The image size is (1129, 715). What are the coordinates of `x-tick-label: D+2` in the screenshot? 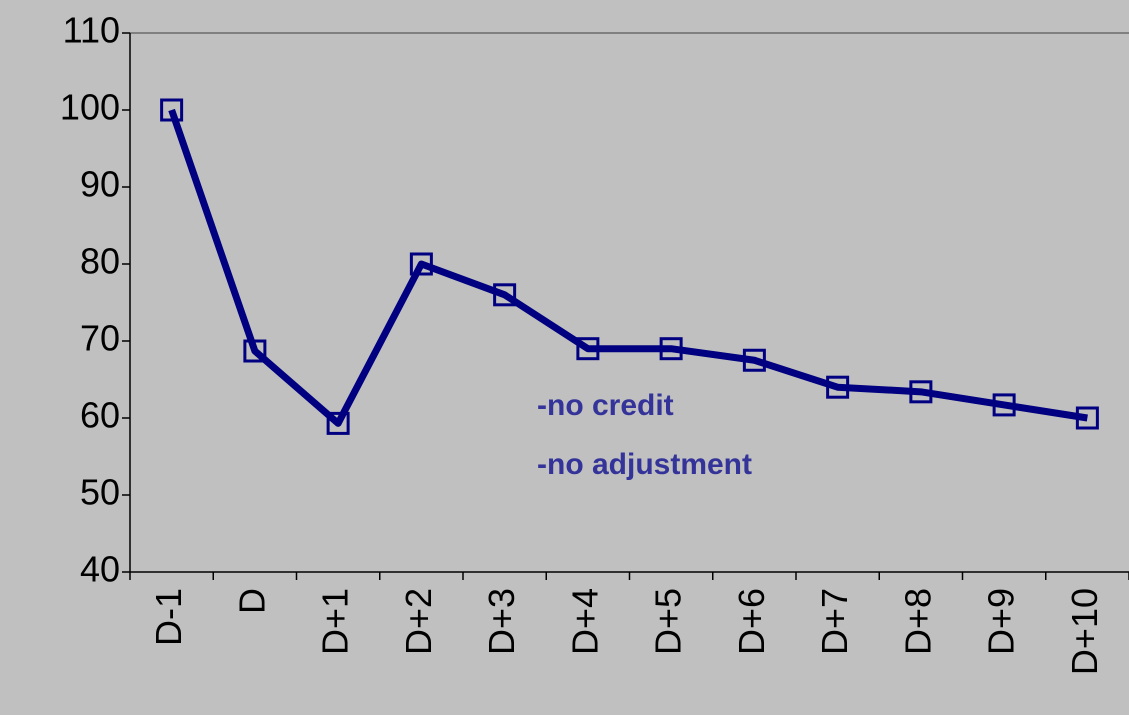 It's located at (418, 621).